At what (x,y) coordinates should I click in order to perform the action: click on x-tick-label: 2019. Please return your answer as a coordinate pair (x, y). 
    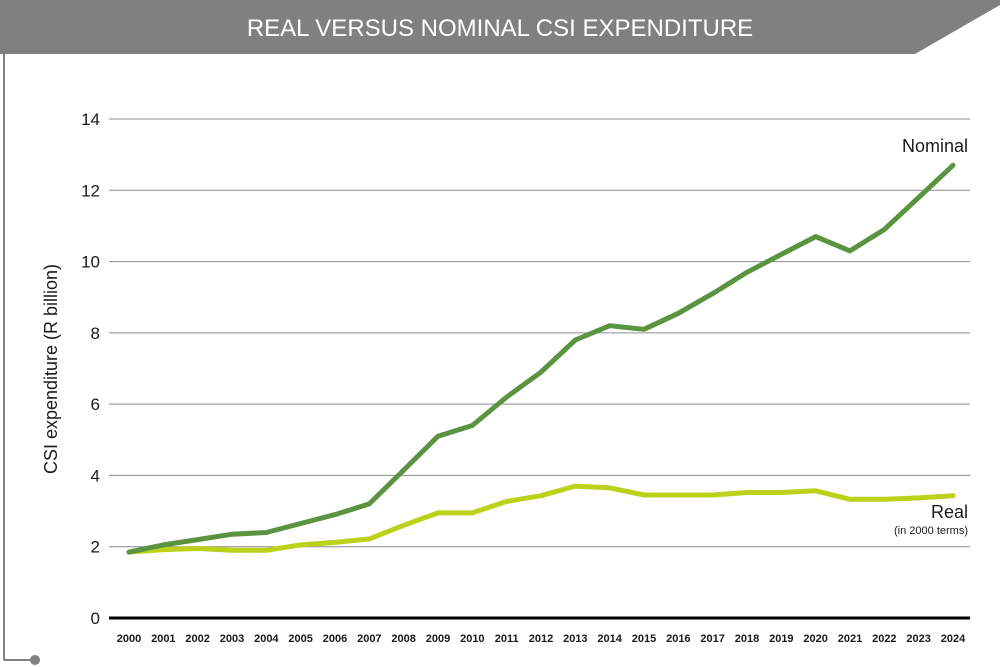
    Looking at the image, I should click on (781, 639).